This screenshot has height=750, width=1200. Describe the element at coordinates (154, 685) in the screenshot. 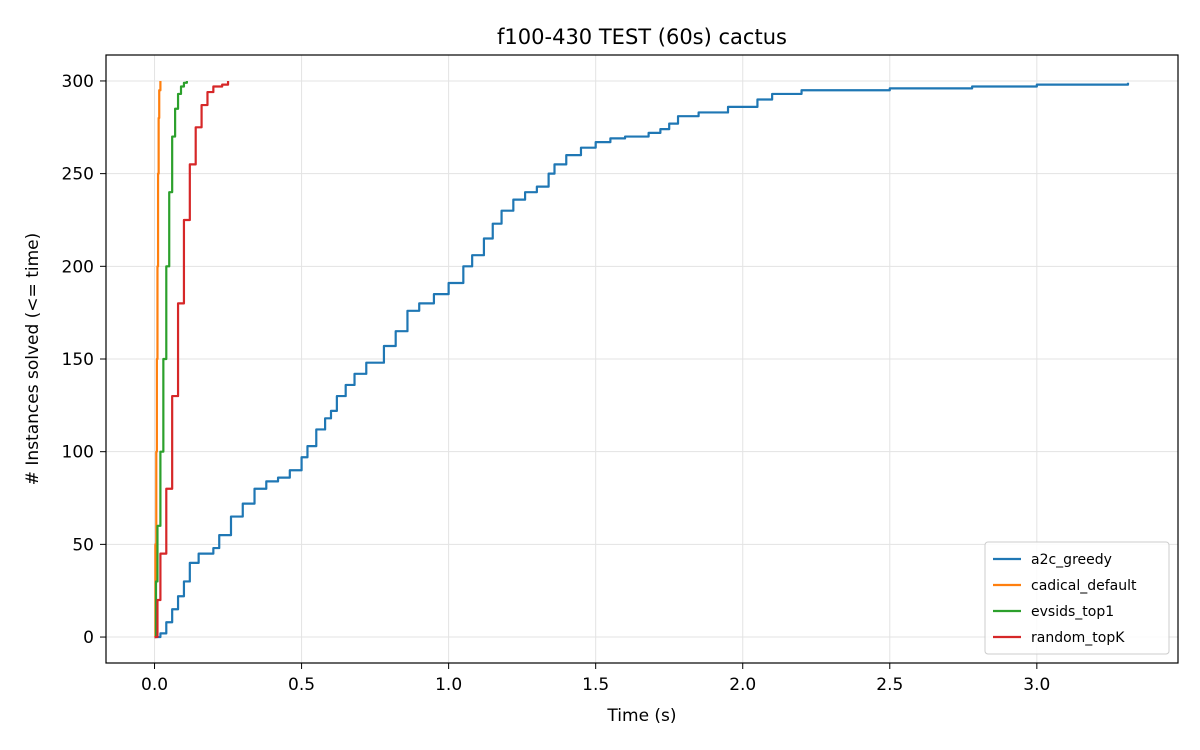

I see `x-tick-label: 0.0` at that location.